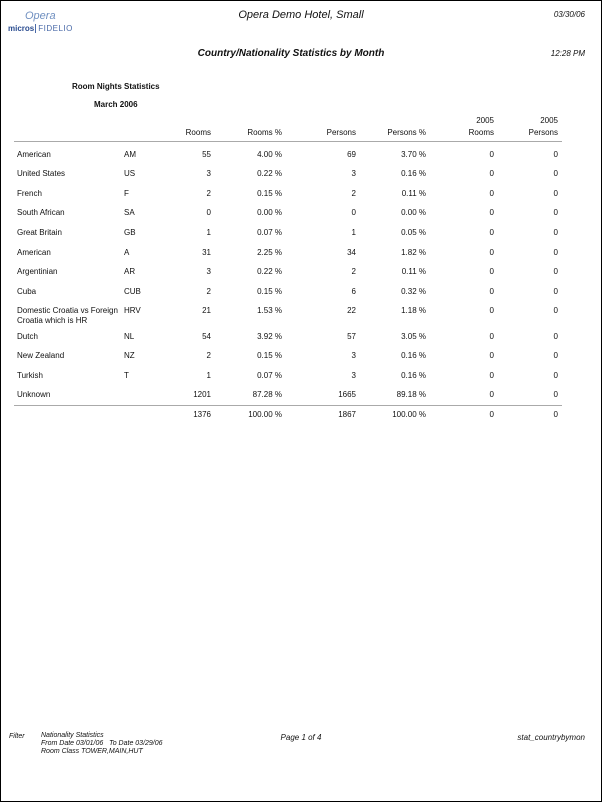  I want to click on cell-persons-pct: 3.70 %, so click(413, 154).